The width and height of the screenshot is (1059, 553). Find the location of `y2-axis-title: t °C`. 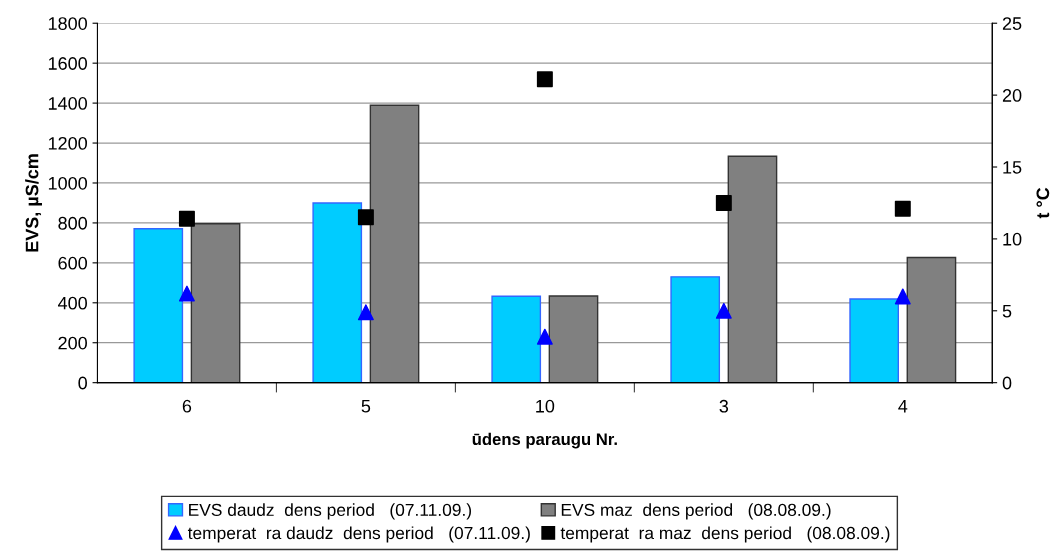

y2-axis-title: t °C is located at coordinates (1043, 203).